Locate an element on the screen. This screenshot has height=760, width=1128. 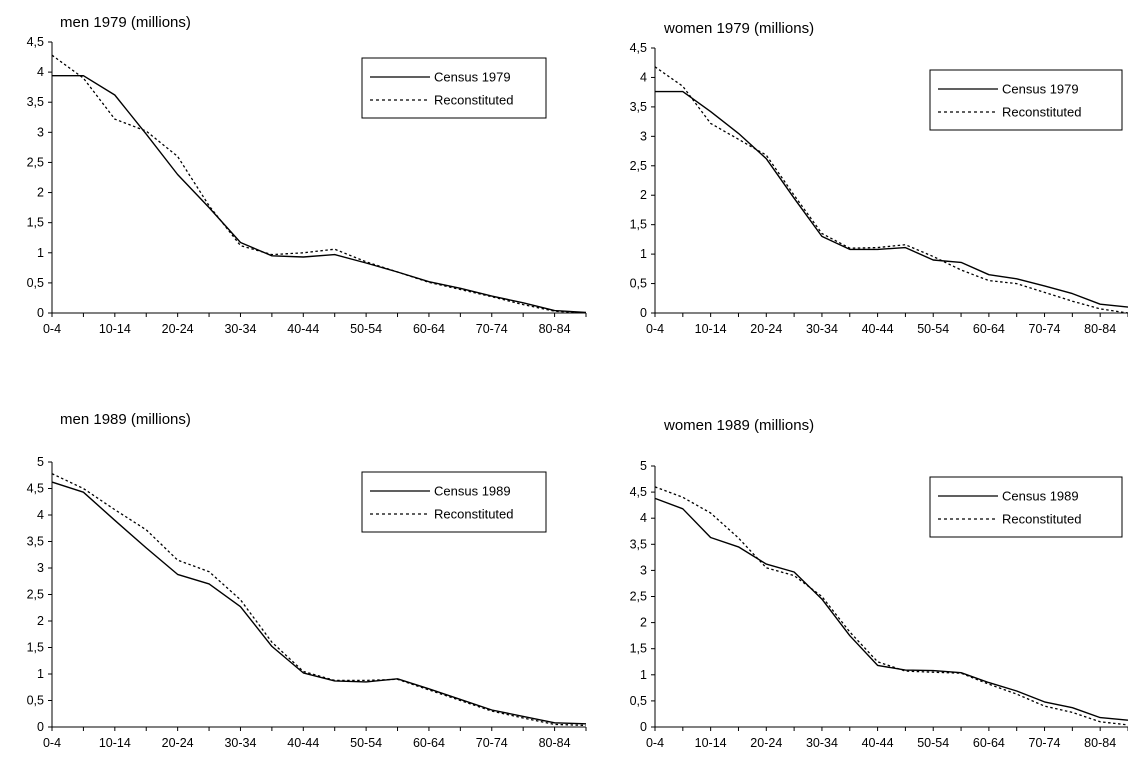
chart-title: men 1989 (millions) is located at coordinates (125, 419).